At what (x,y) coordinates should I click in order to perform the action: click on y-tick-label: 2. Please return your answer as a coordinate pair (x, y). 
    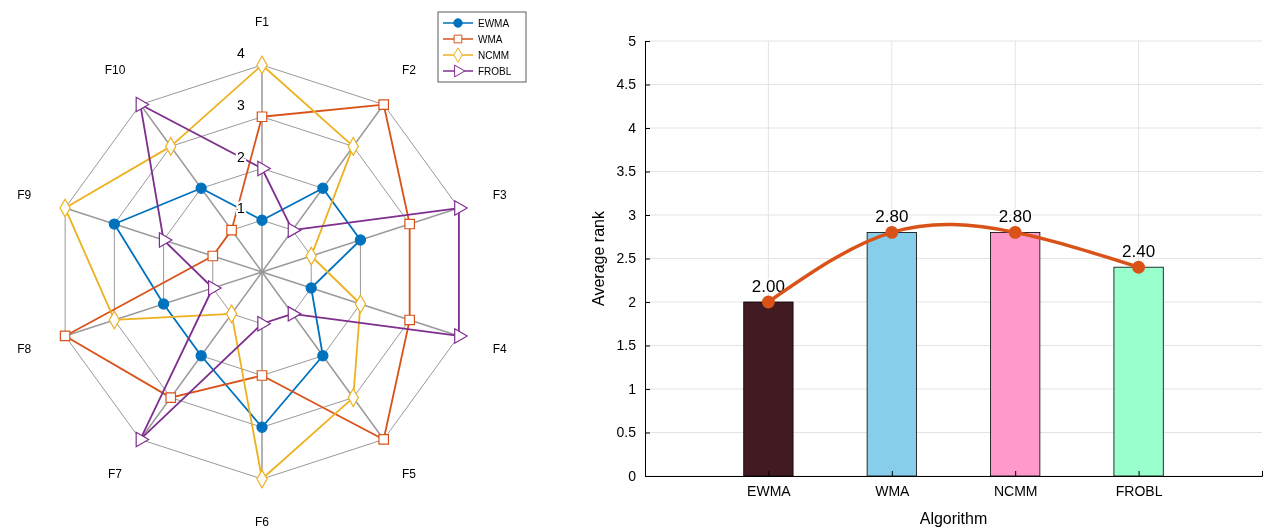
    Looking at the image, I should click on (632, 301).